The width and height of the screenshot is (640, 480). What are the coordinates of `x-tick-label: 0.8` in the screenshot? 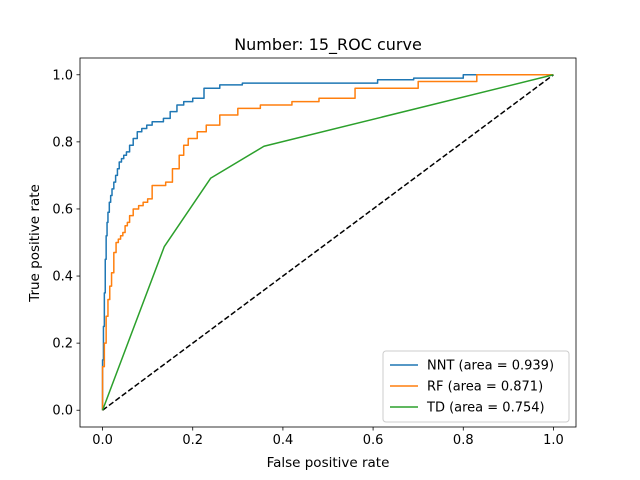 It's located at (463, 440).